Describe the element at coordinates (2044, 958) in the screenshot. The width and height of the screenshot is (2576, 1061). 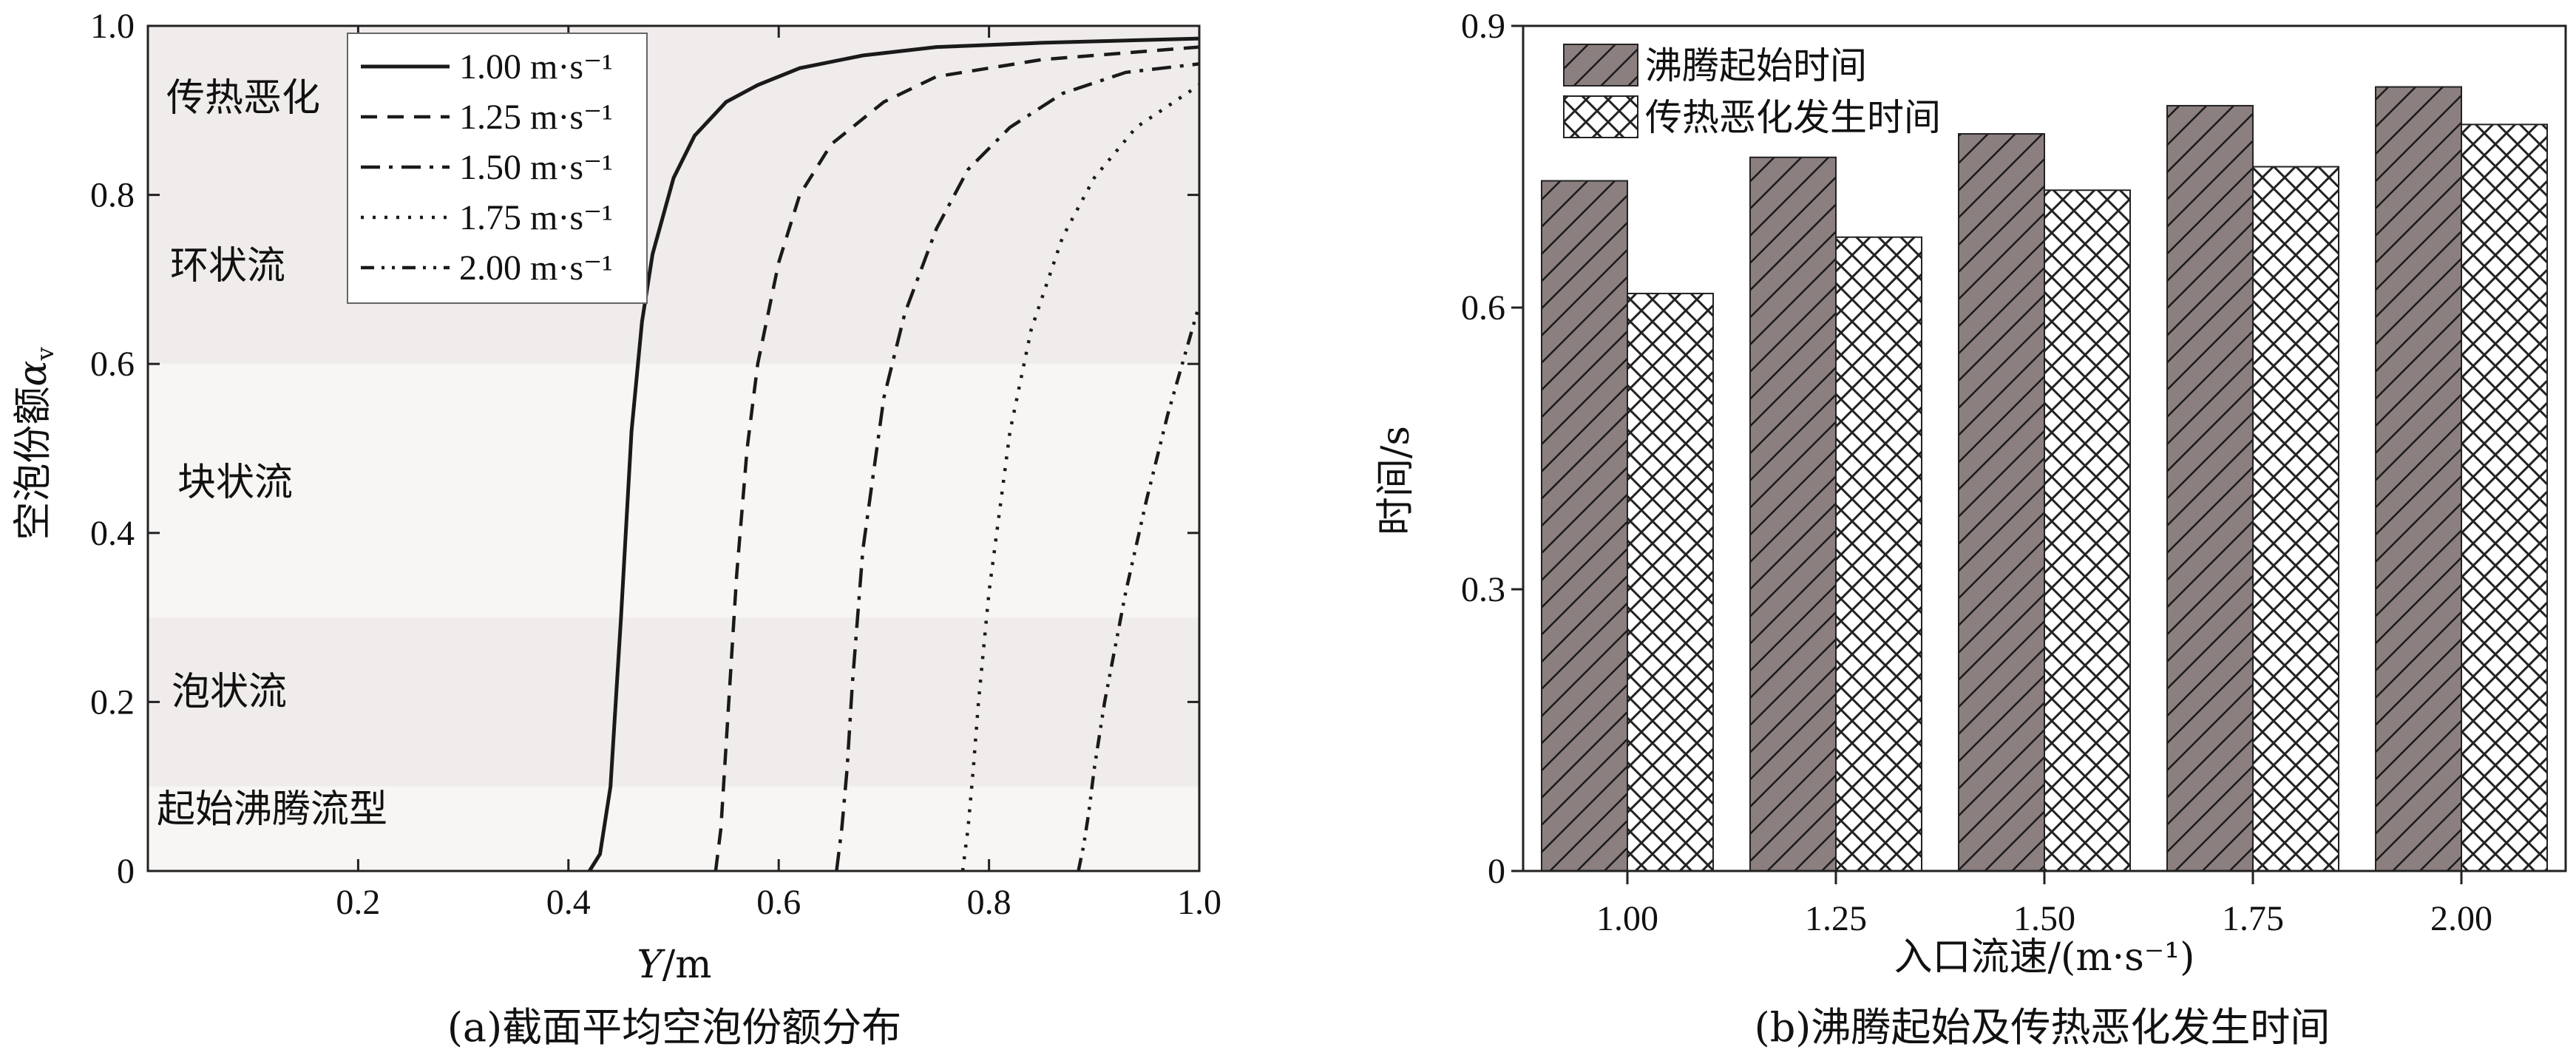
I see `x-axis-label: 入口流速/(m·s⁻¹)` at that location.